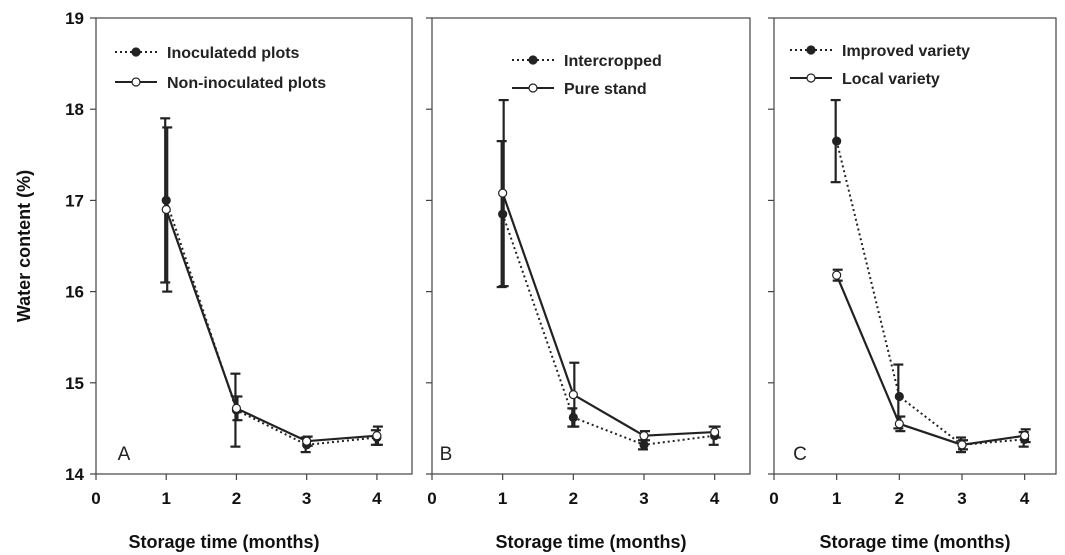 This screenshot has height=555, width=1065. I want to click on legend-label: Local variety, so click(891, 79).